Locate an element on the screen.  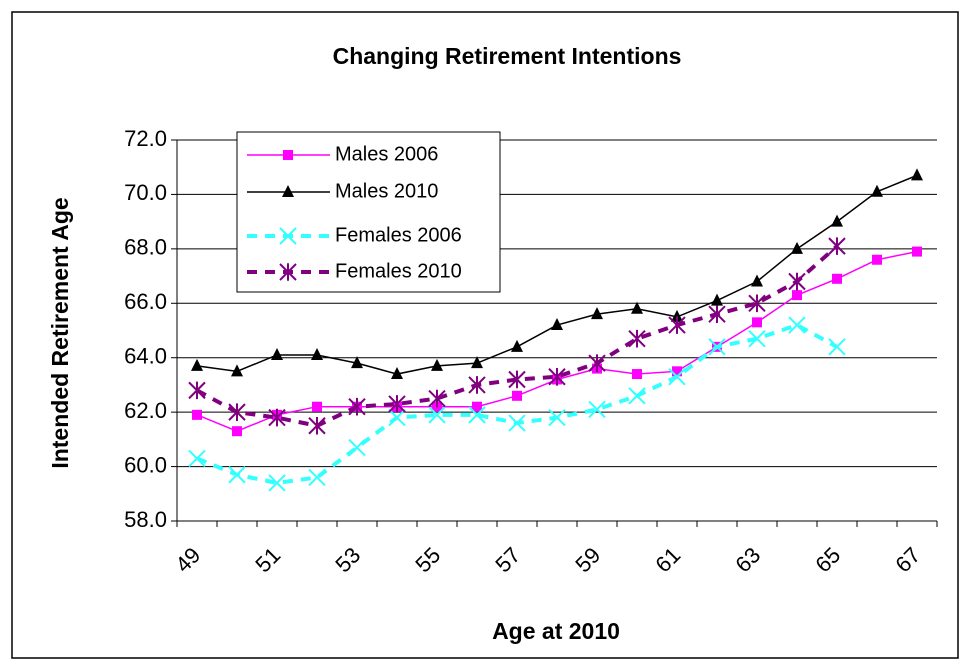
y-tick-label: 62.0 is located at coordinates (145, 410).